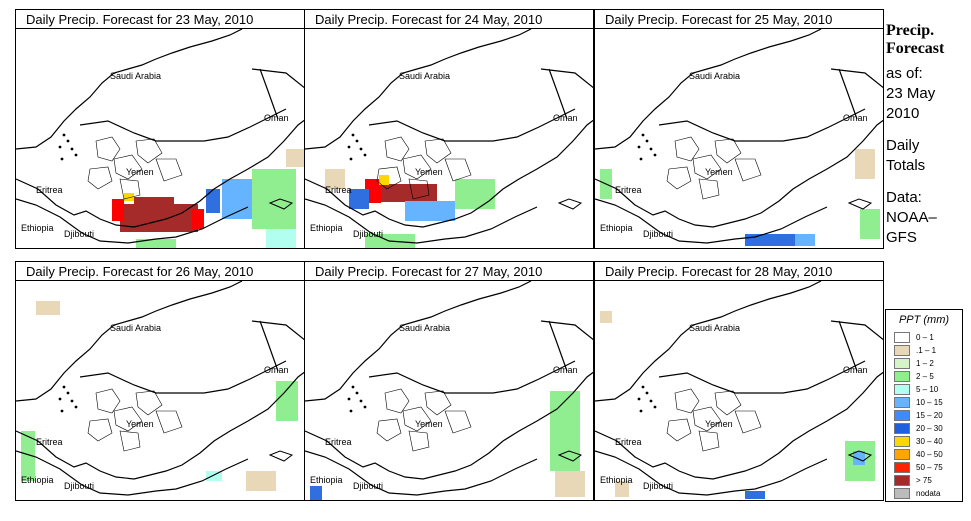 This screenshot has width=971, height=521. What do you see at coordinates (928, 493) in the screenshot?
I see `legend-label: nodata` at bounding box center [928, 493].